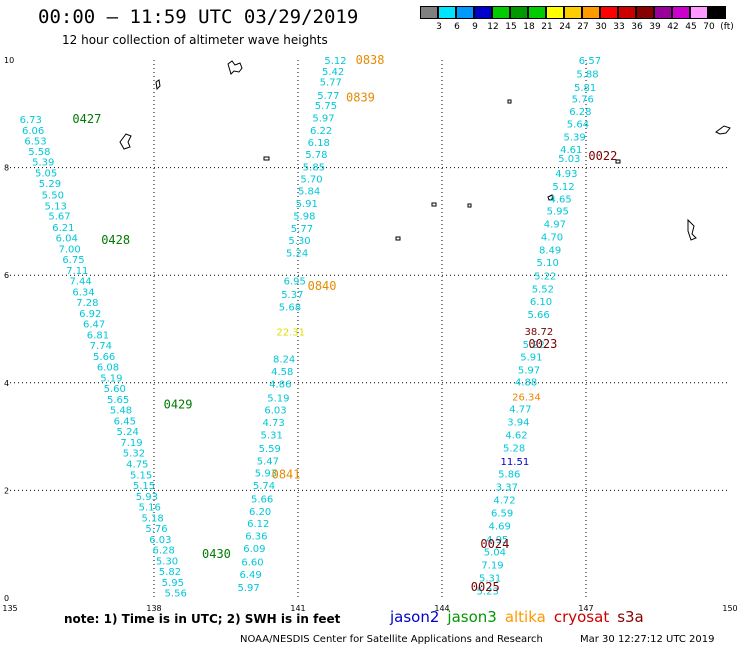 The image size is (740, 650). I want to click on wave-height-label: 5.04, so click(495, 553).